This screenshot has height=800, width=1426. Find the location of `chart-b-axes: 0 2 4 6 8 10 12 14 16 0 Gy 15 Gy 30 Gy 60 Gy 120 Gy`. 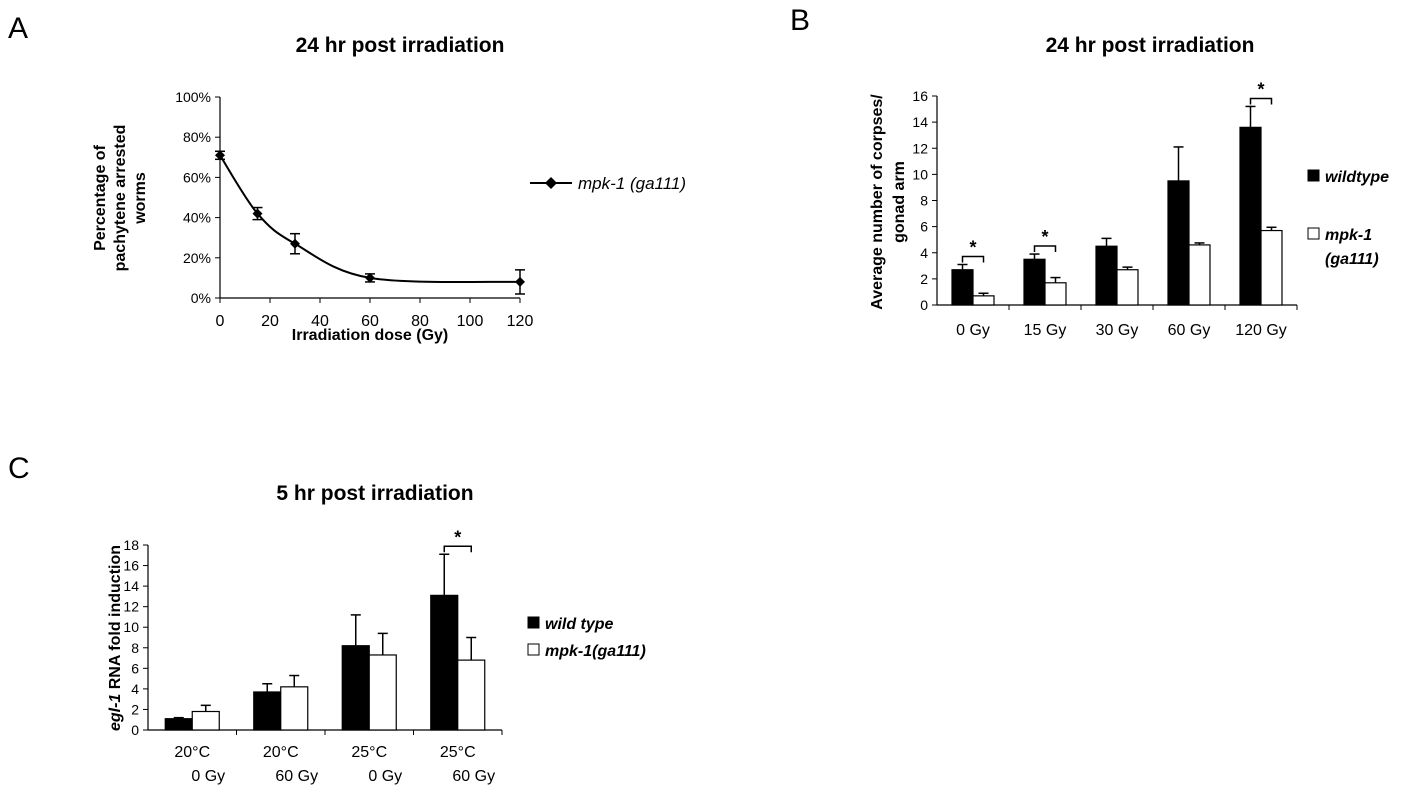

chart-b-axes: 0 2 4 6 8 10 12 14 16 0 Gy 15 Gy 30 Gy 60 Gy 120 Gy is located at coordinates (1105, 213).